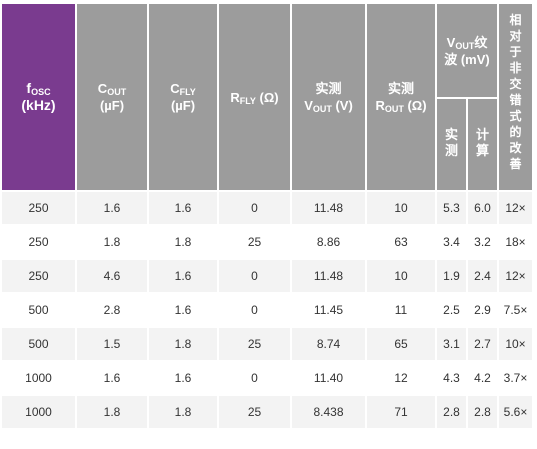 The width and height of the screenshot is (537, 449). What do you see at coordinates (401, 97) in the screenshot?
I see `header-rout-measured: 实测 ROUT (Ω)` at bounding box center [401, 97].